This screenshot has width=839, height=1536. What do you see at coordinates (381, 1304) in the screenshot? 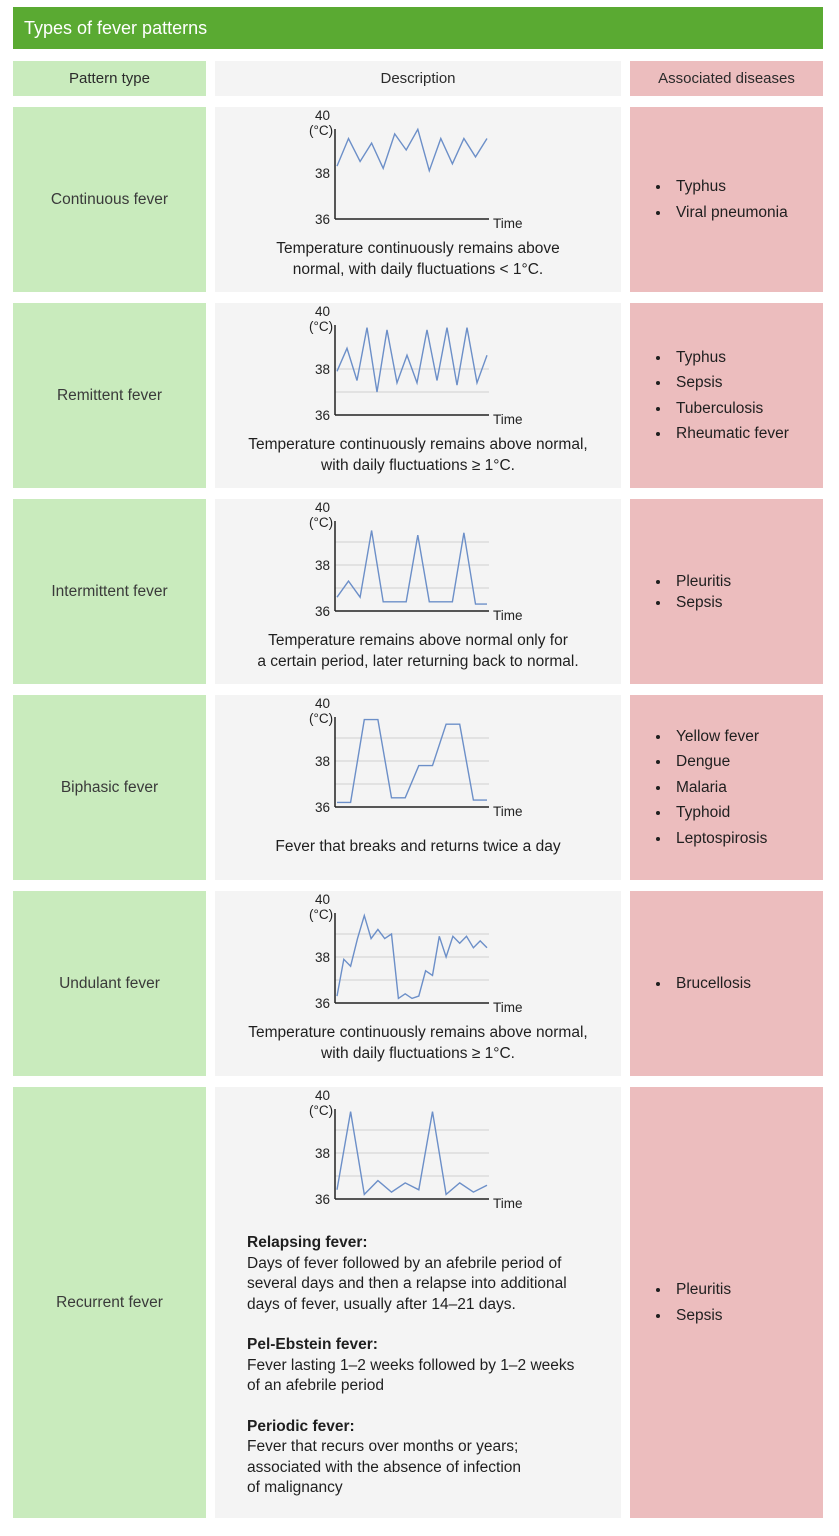
I see `subtype-line: days of fever, usually after 14–21 days.` at bounding box center [381, 1304].